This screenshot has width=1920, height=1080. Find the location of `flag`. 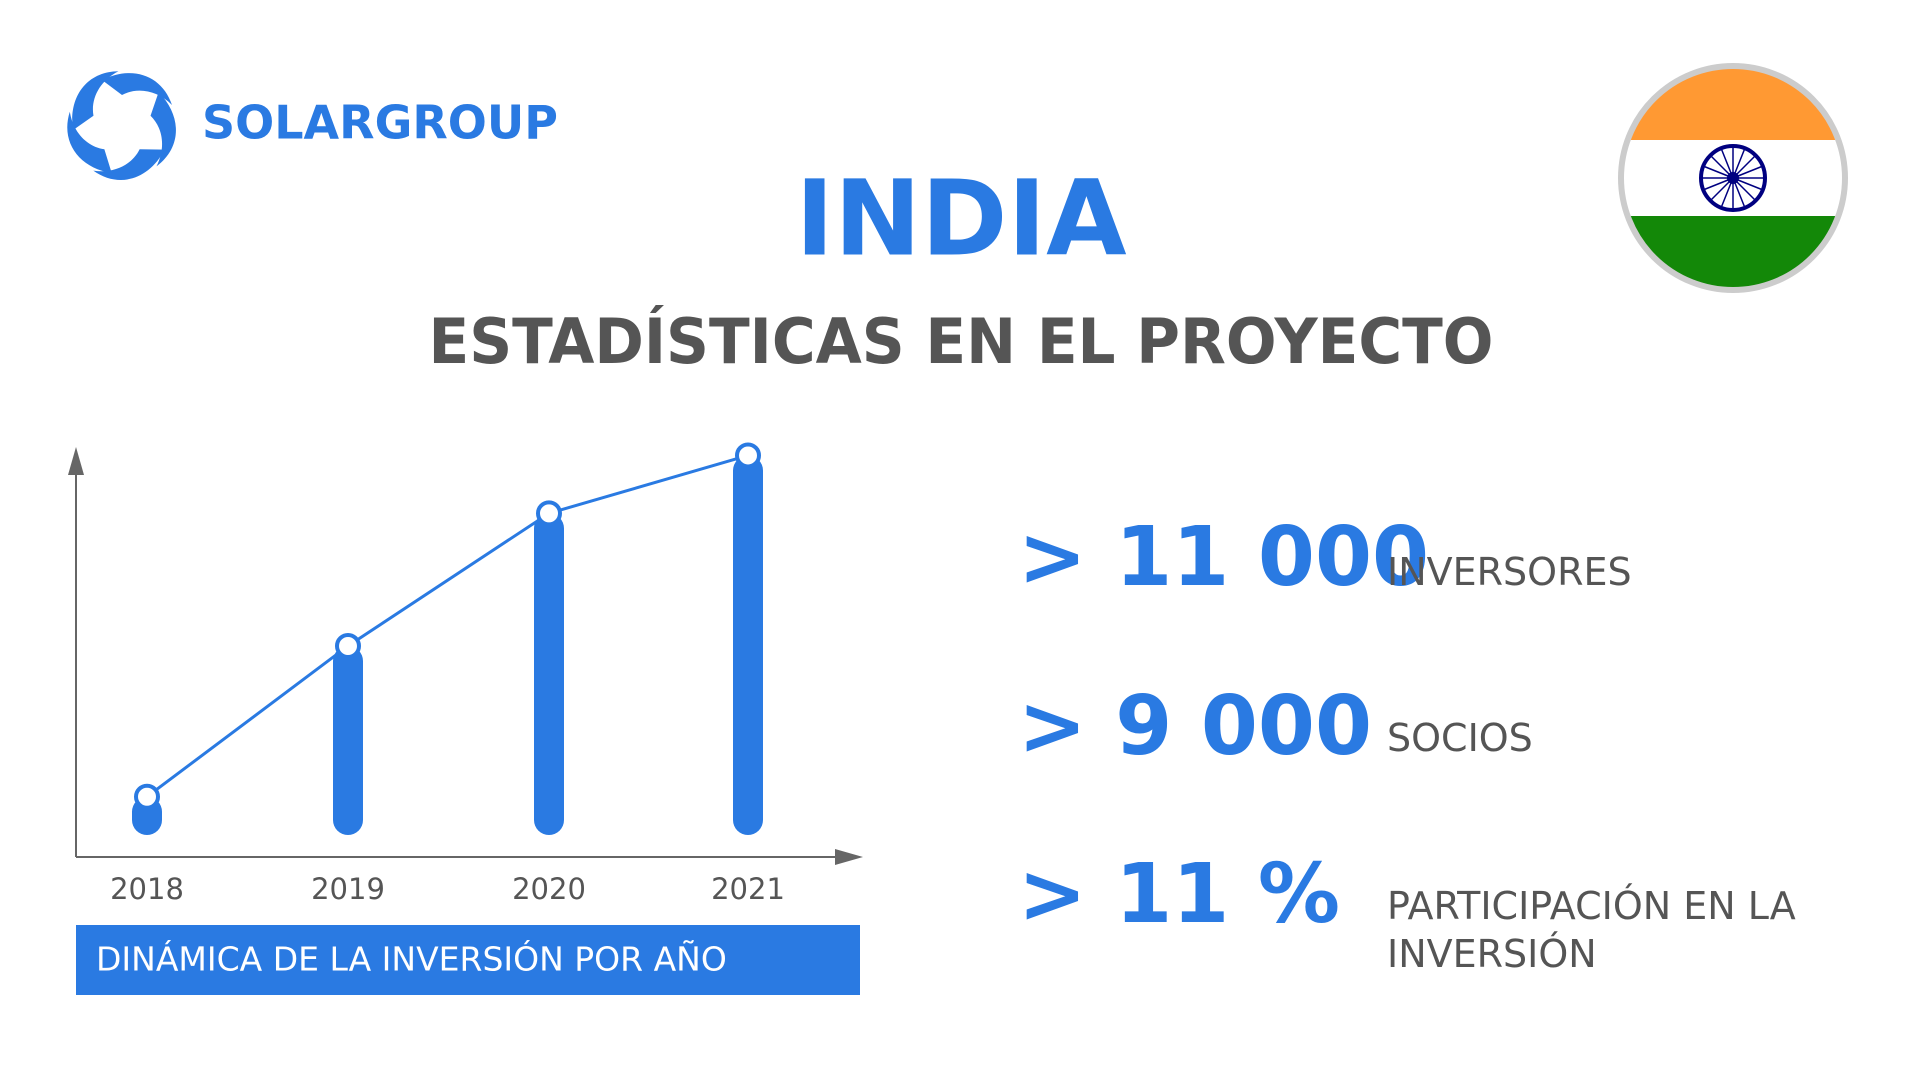

flag is located at coordinates (1733, 178).